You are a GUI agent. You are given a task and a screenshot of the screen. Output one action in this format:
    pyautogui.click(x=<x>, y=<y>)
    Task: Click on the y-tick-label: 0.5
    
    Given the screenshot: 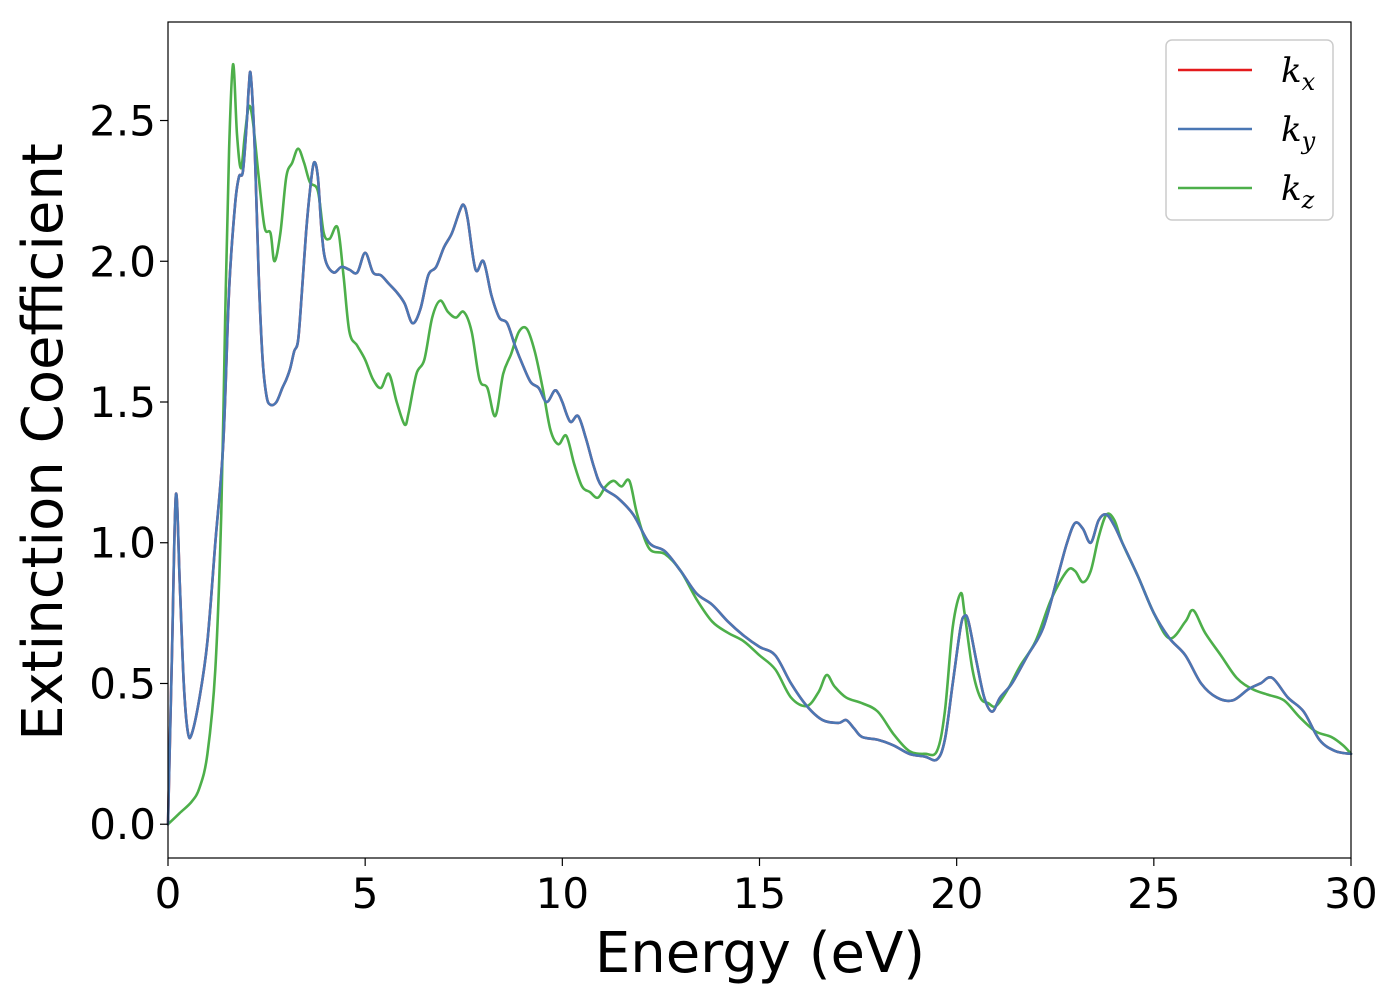 What is the action you would take?
    pyautogui.click(x=122, y=683)
    